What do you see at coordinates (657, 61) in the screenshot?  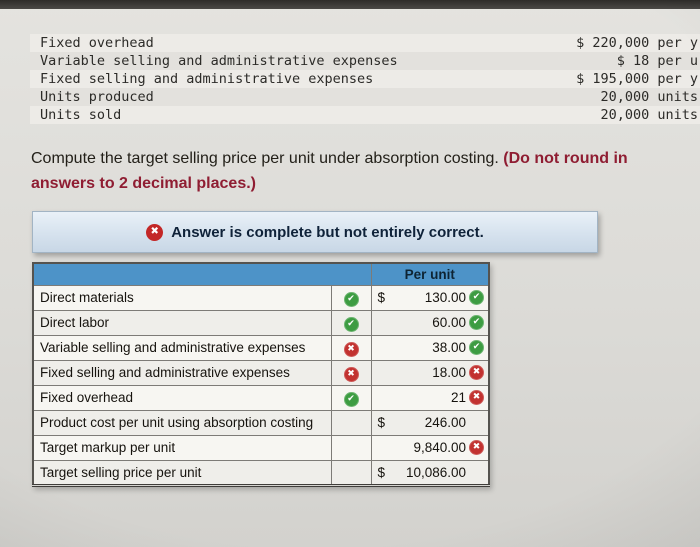 I see `problem-data-value: $ 18 per u` at bounding box center [657, 61].